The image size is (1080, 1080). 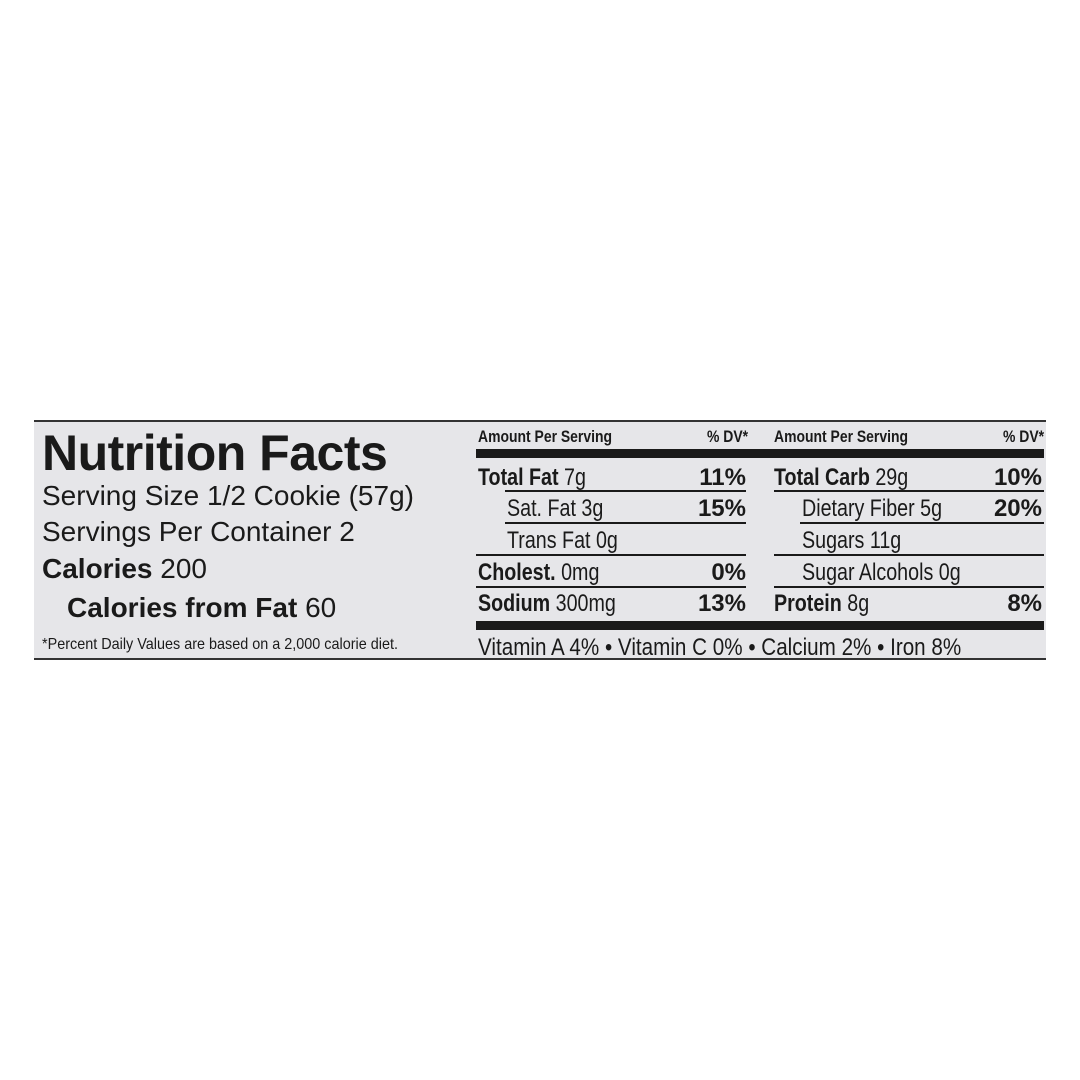 What do you see at coordinates (1023, 436) in the screenshot?
I see `dv-header-right: % DV*` at bounding box center [1023, 436].